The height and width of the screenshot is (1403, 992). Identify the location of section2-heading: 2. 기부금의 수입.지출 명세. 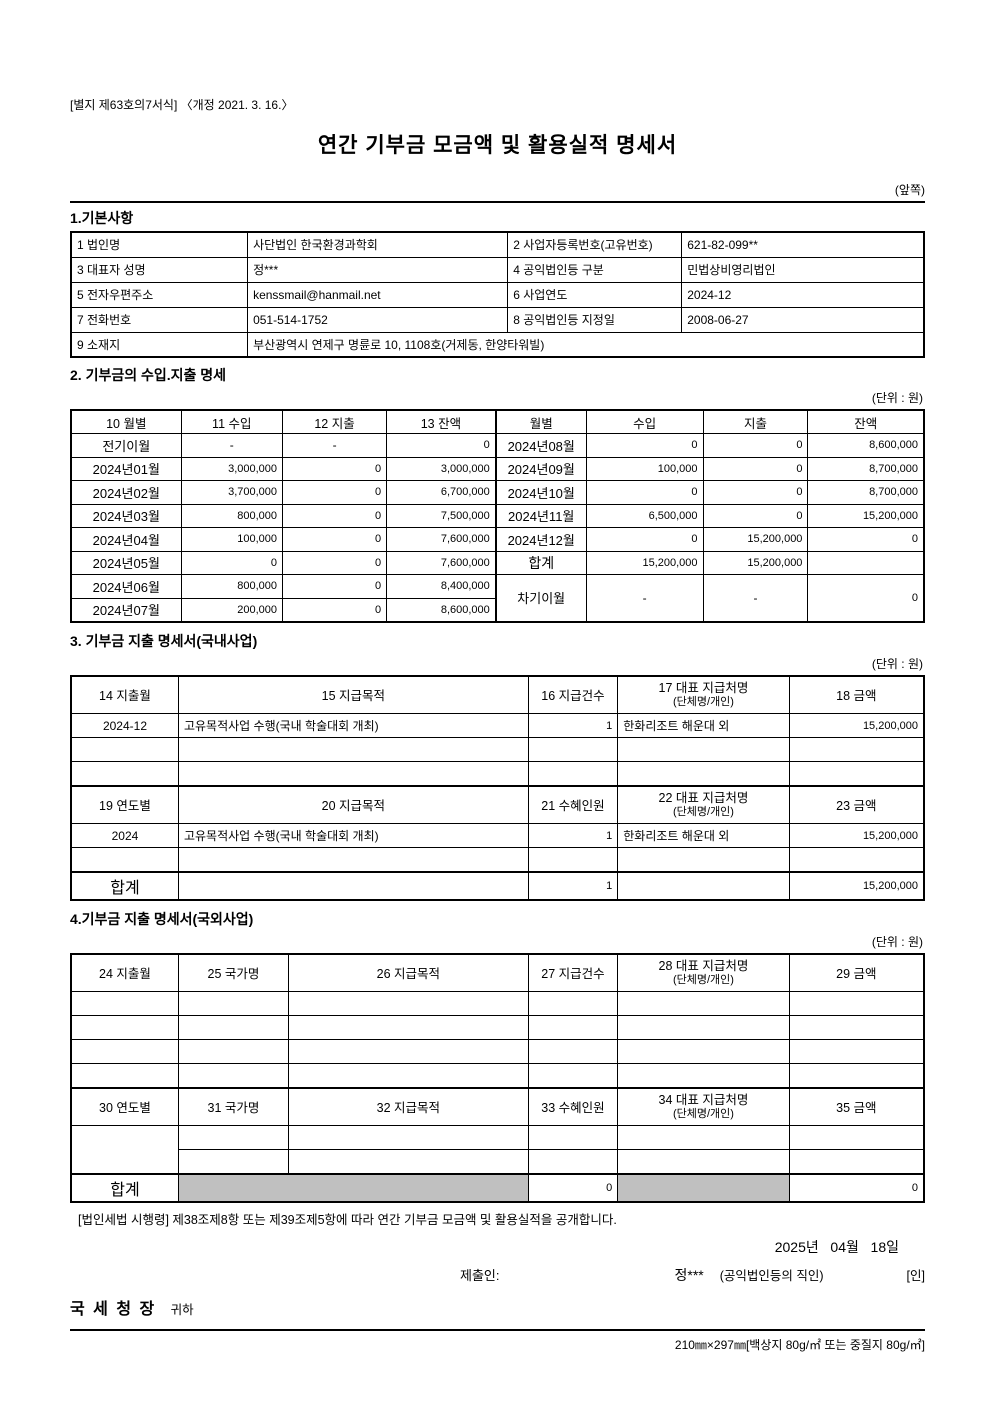
(148, 375).